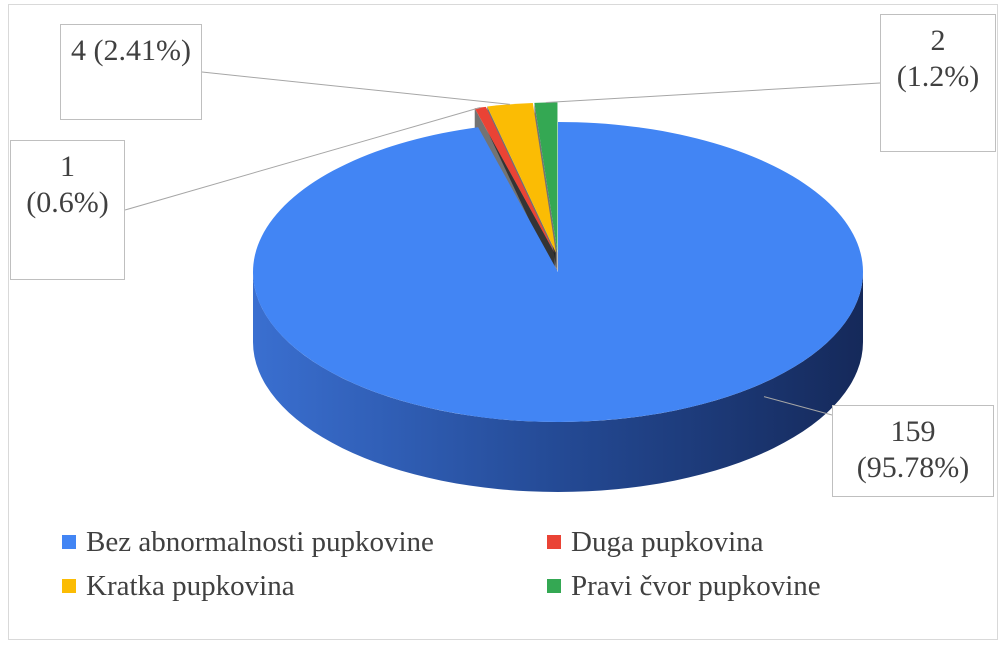  What do you see at coordinates (67, 210) in the screenshot?
I see `data-label: 1 (0.6%)` at bounding box center [67, 210].